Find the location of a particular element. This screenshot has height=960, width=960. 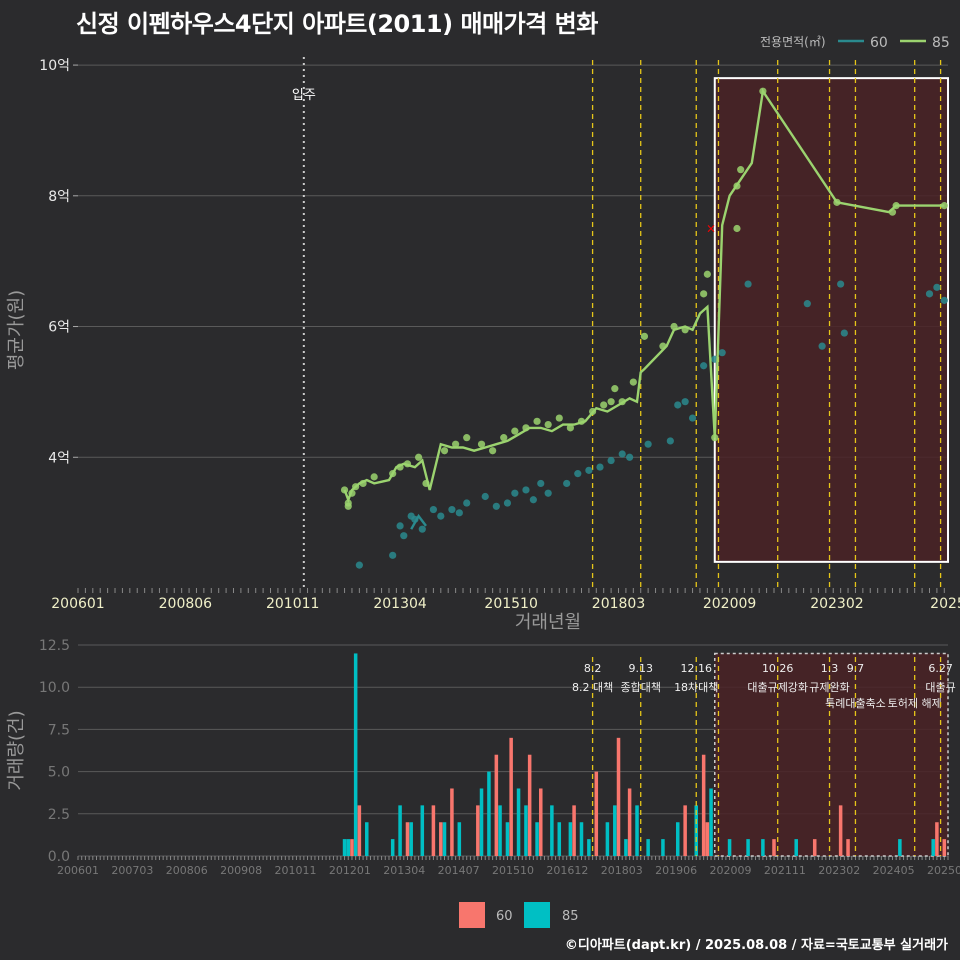

highlight-box is located at coordinates (831, 320).